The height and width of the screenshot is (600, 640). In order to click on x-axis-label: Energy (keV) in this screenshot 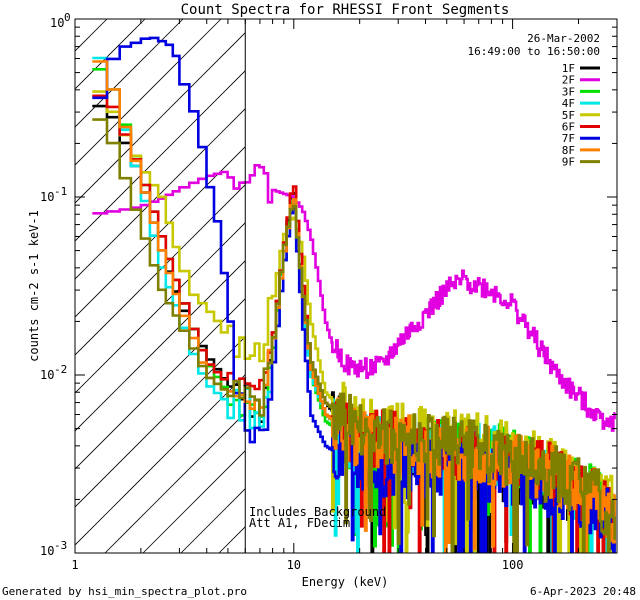, I will do `click(345, 582)`.